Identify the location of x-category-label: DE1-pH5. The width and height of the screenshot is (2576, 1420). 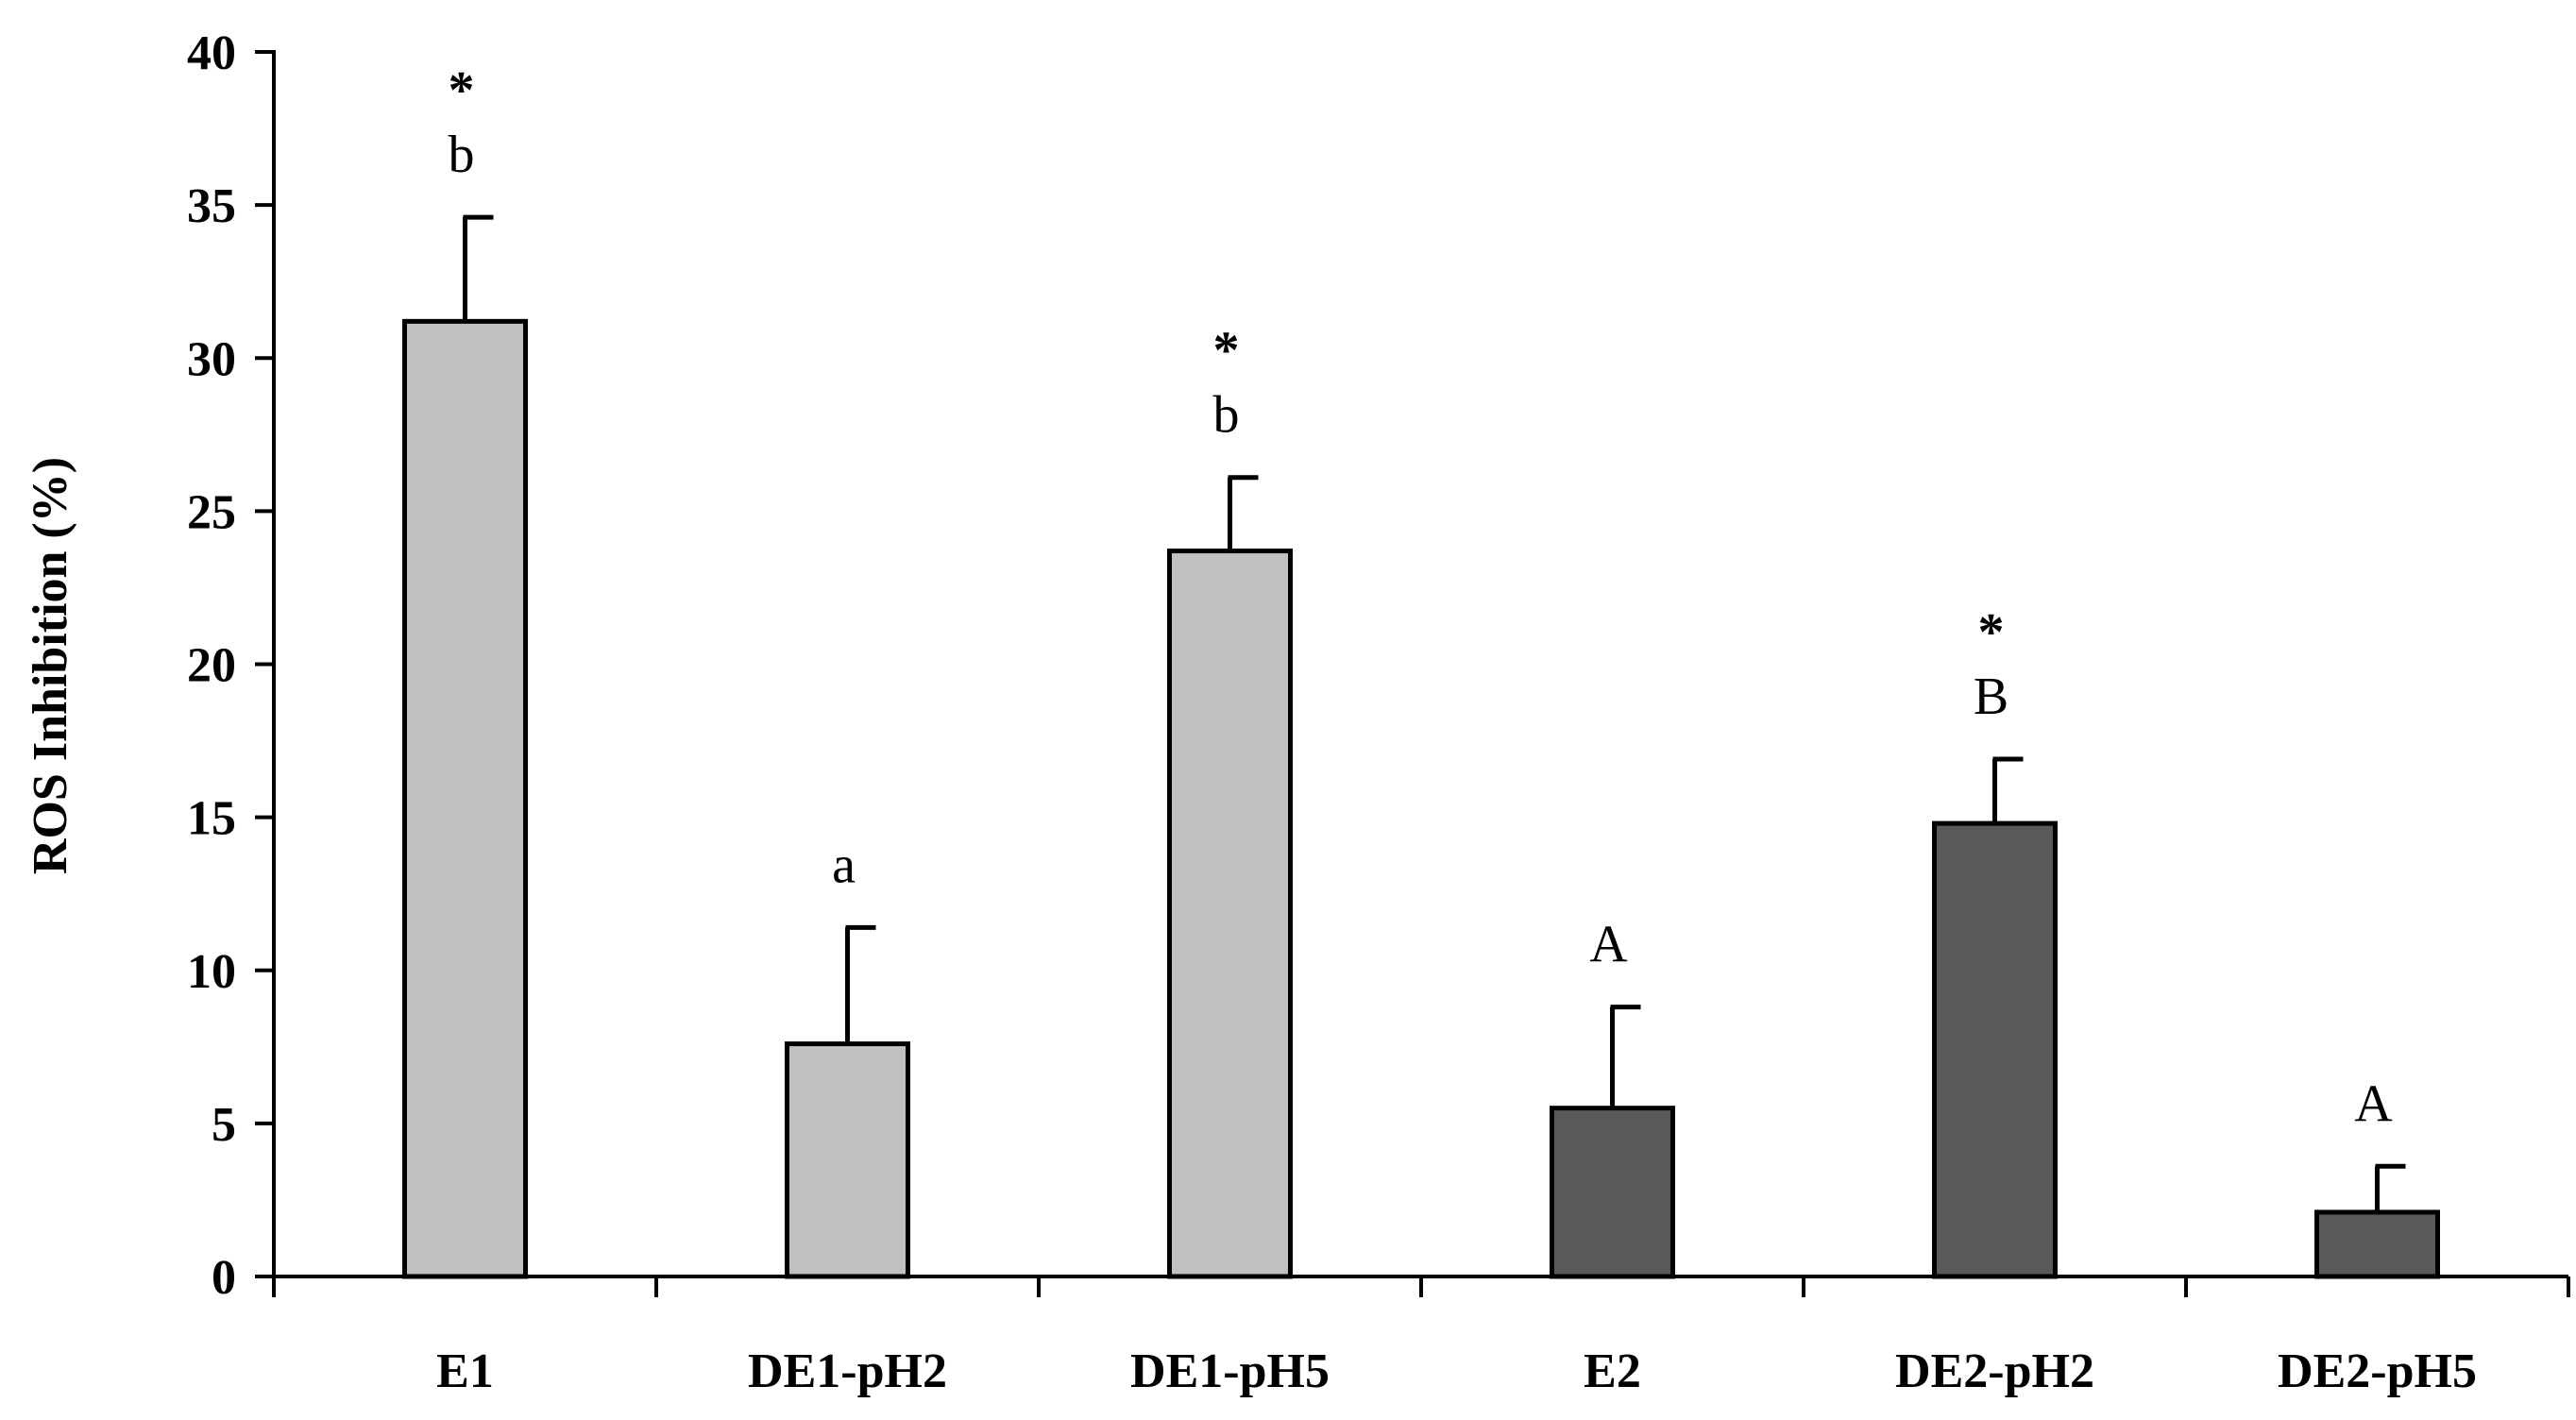
(1230, 1371).